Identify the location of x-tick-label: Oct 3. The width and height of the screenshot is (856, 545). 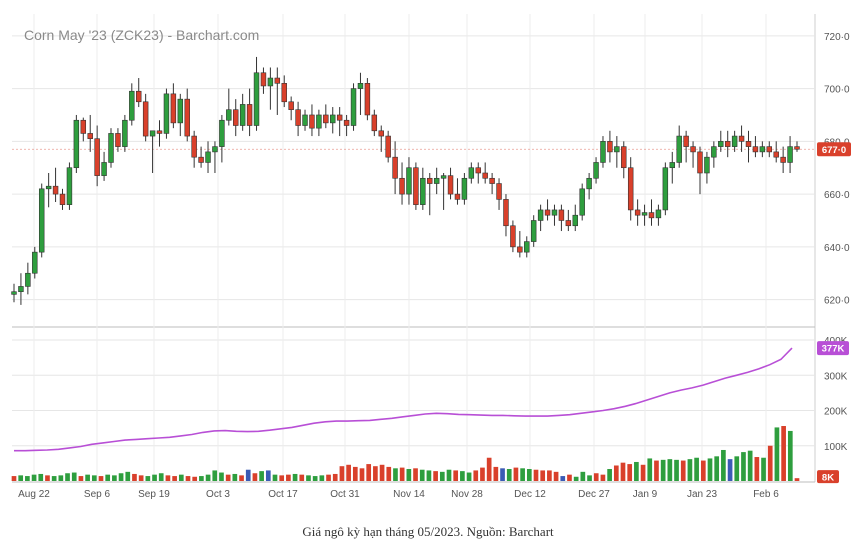
(218, 494).